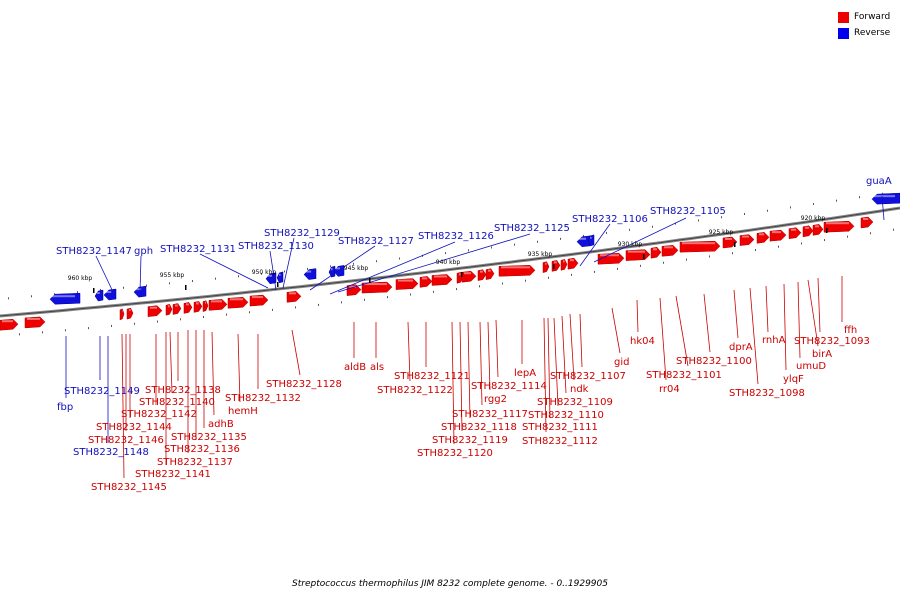 The image size is (900, 600). I want to click on forward-gene-label: dprA, so click(741, 347).